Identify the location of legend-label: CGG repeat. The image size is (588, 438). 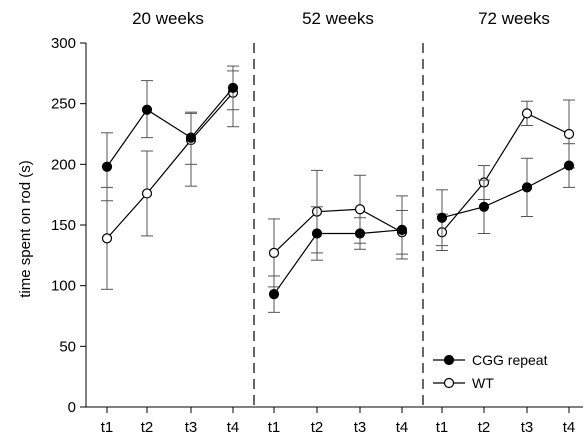
(510, 360).